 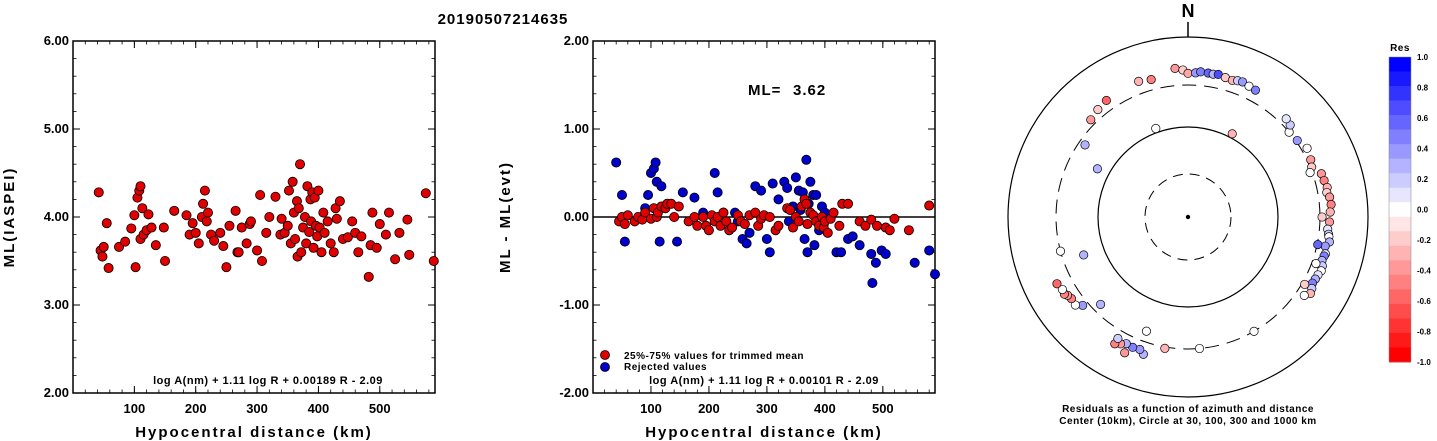 I want to click on colorbar-tick-label: 0.0, so click(x=1423, y=210).